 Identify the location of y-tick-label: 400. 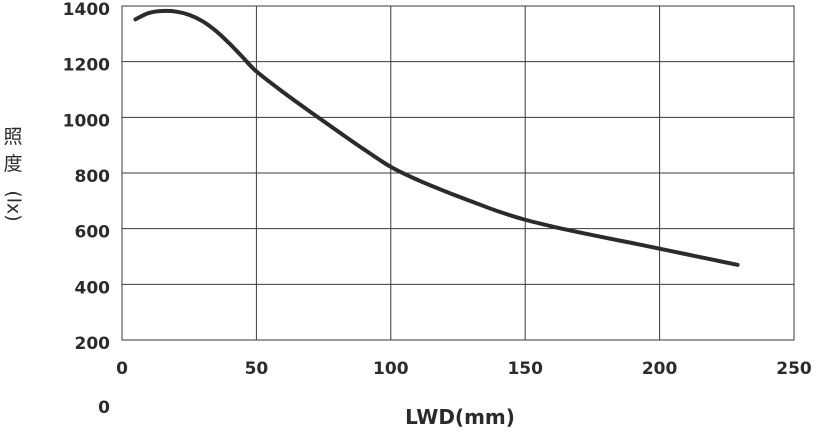
(93, 288).